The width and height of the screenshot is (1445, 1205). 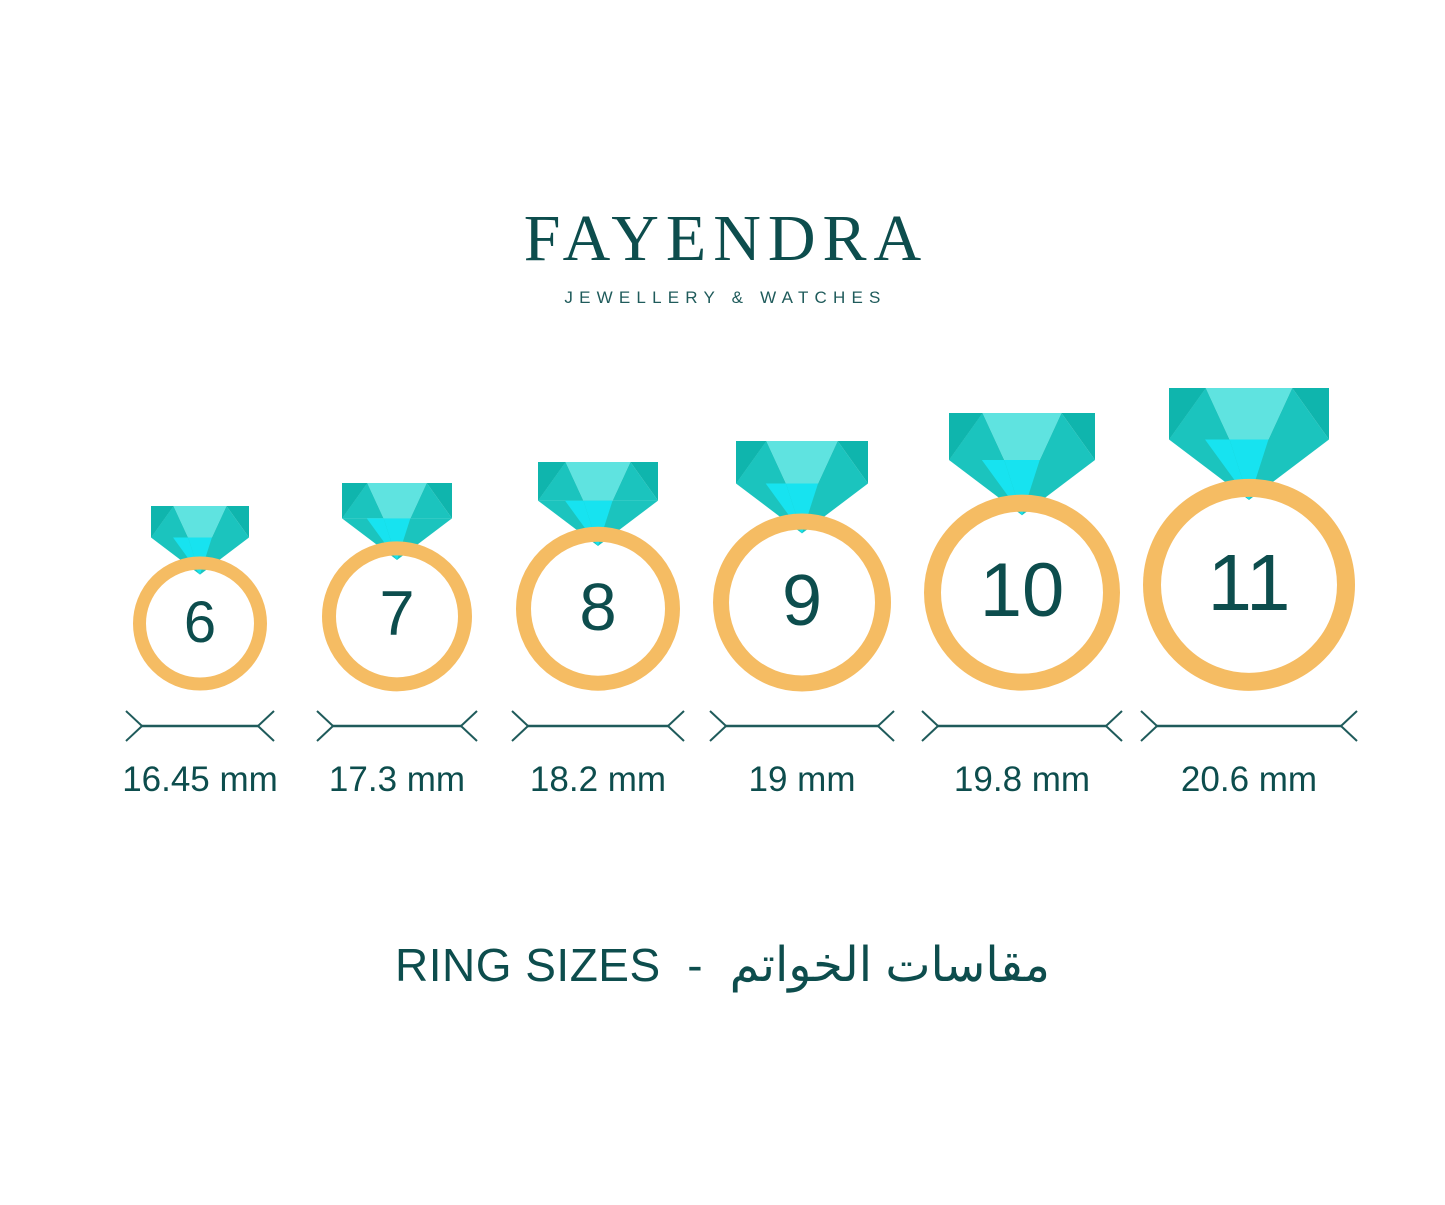 I want to click on brand-tagline: JEWELLERY & WATCHES, so click(x=725, y=297).